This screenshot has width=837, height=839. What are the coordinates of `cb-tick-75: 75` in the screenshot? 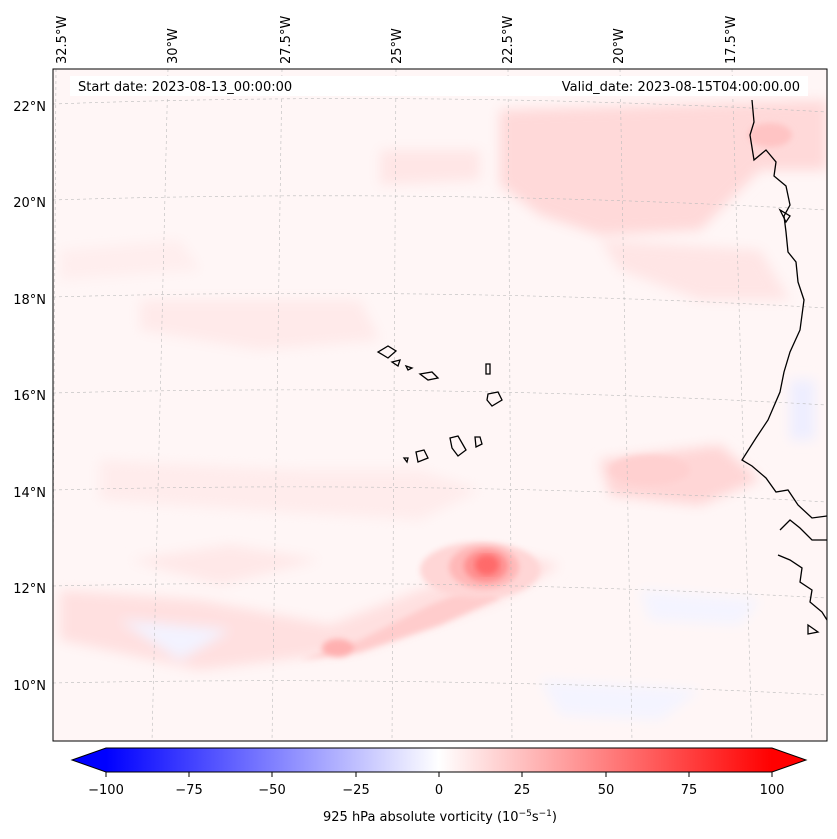 It's located at (689, 790).